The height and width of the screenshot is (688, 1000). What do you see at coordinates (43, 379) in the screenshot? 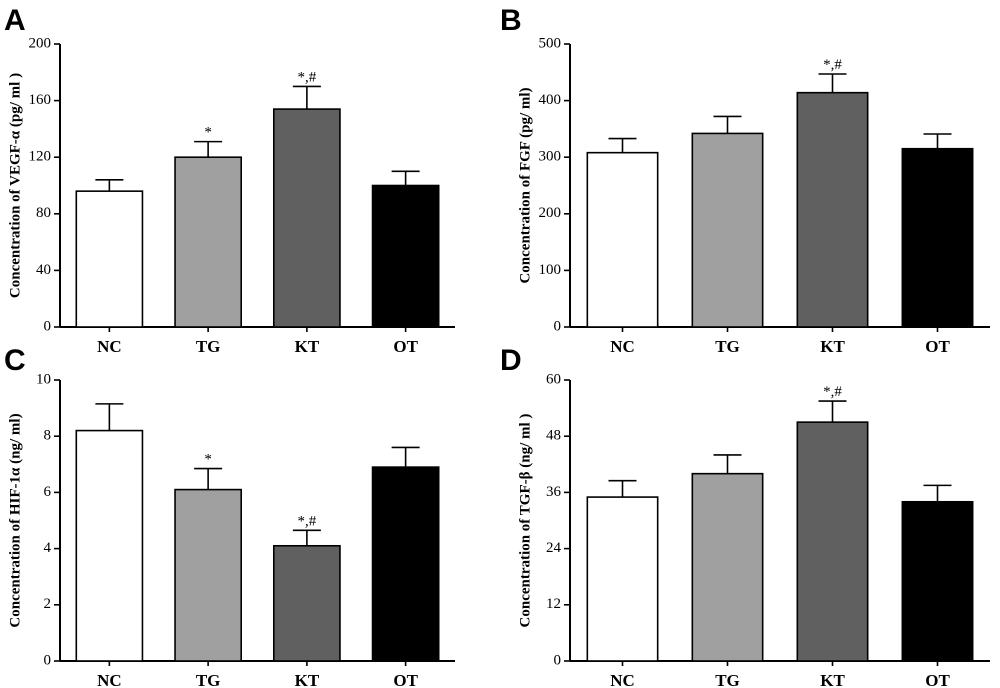
I see `y-tick-label: 10` at bounding box center [43, 379].